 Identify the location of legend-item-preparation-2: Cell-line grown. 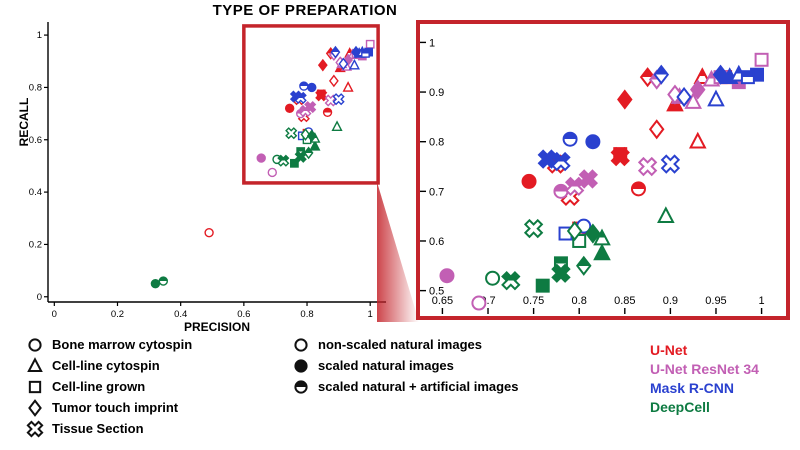
(109, 386).